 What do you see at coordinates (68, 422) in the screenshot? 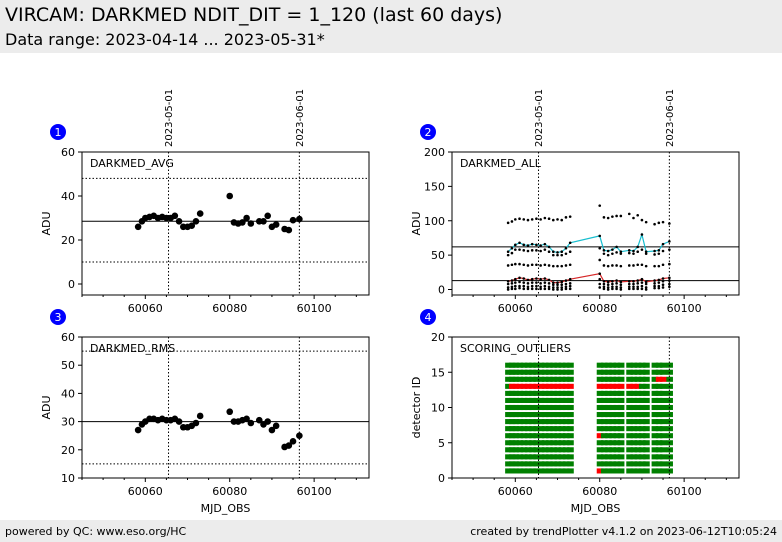
I see `y-tick-label: 30` at bounding box center [68, 422].